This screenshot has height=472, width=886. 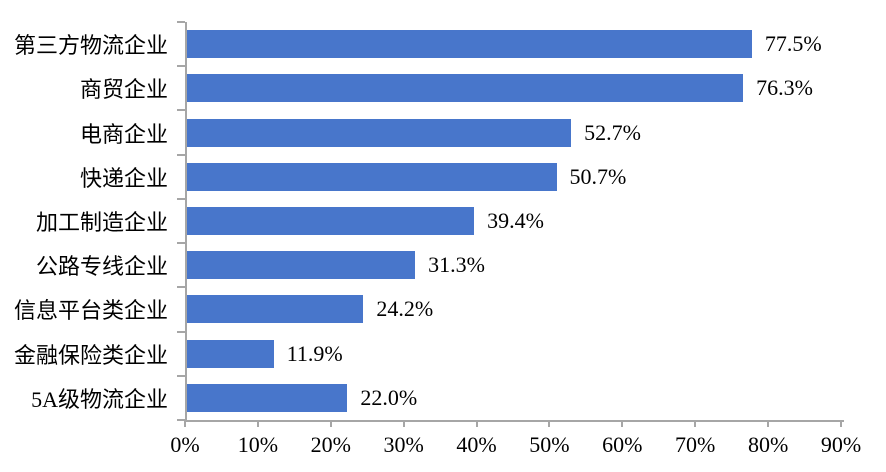 I want to click on category-label: 信息平台类企业, so click(x=90, y=311).